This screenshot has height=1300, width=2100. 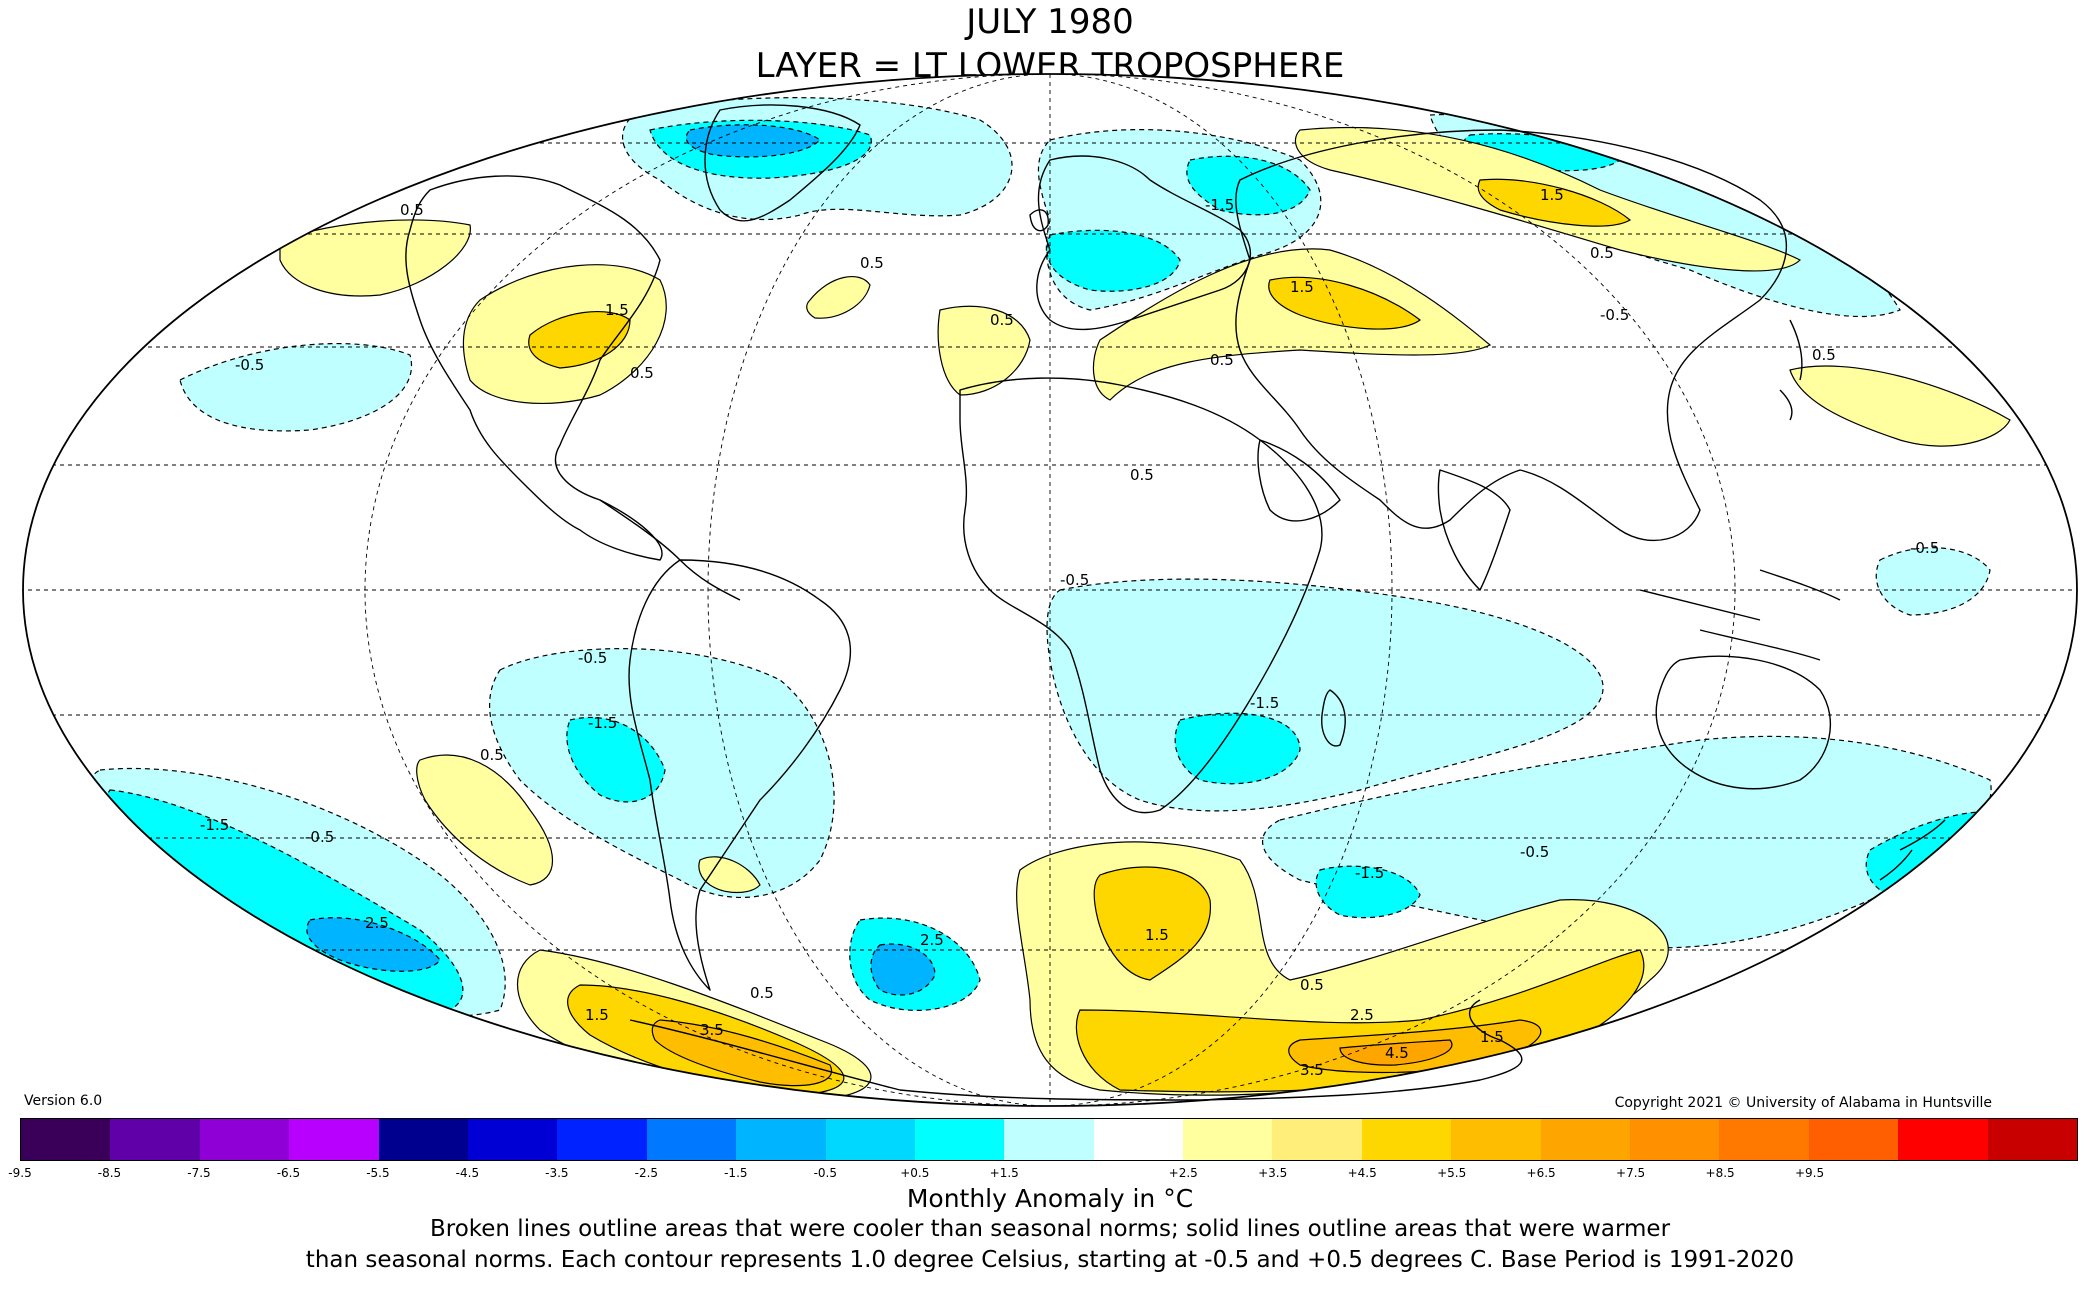 What do you see at coordinates (63, 1101) in the screenshot?
I see `version-label: Version 6.0` at bounding box center [63, 1101].